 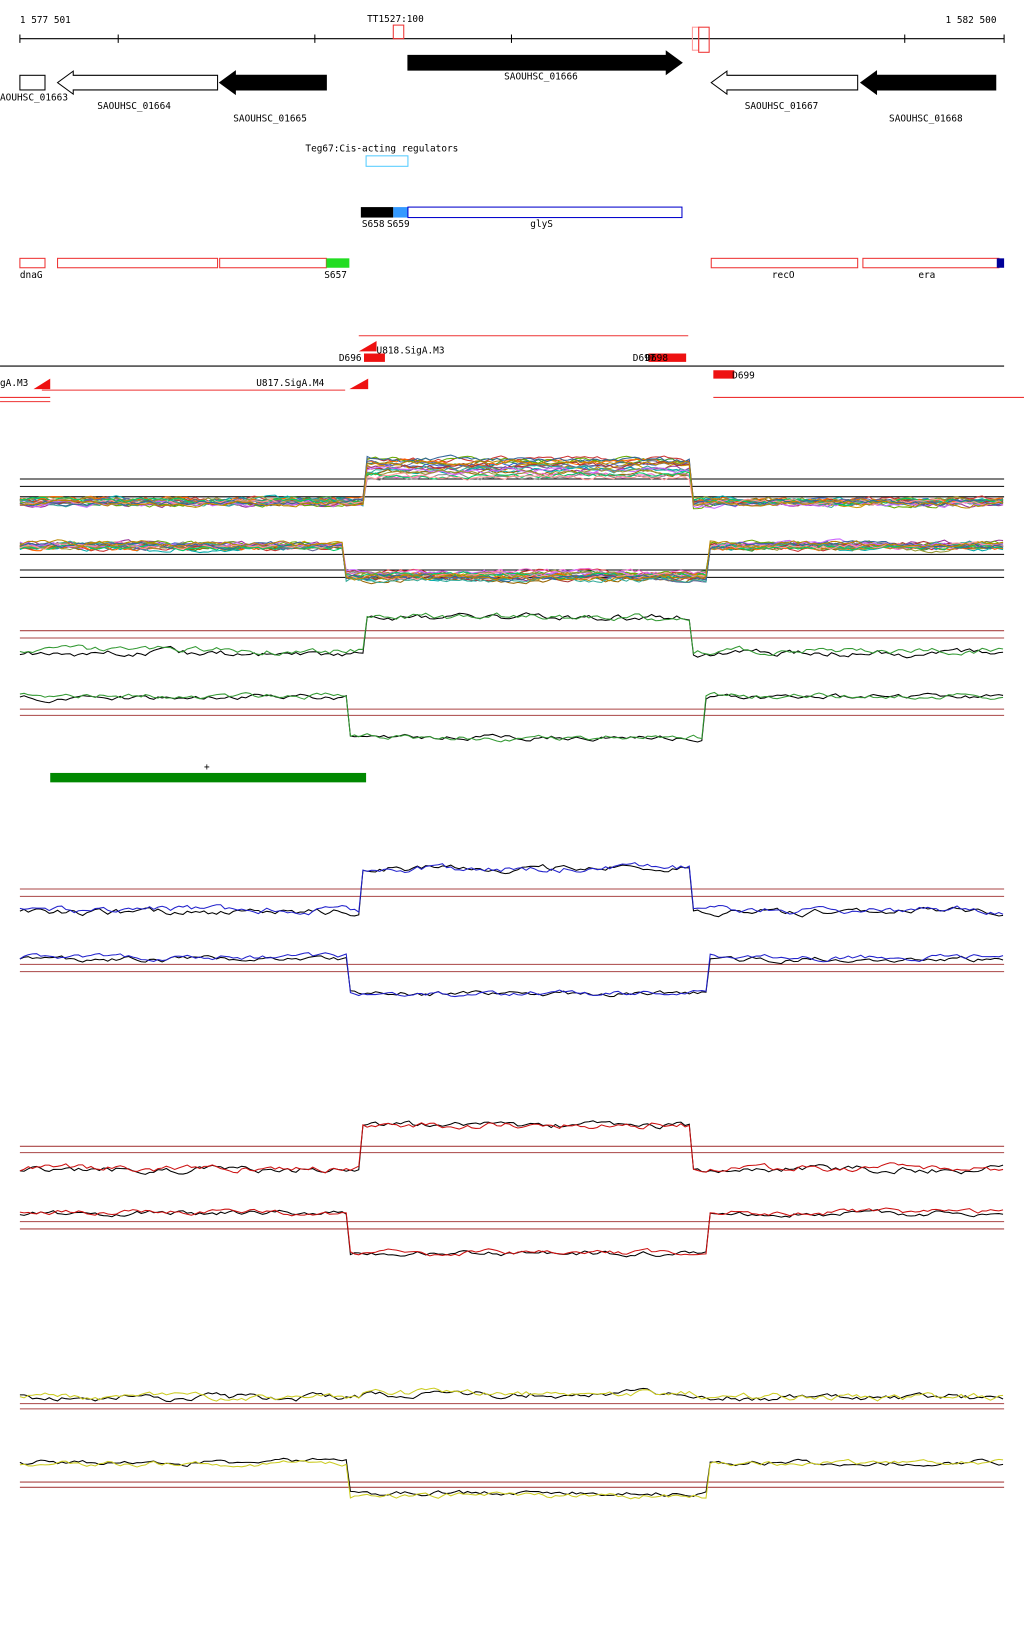 I want to click on operon-label: recO, so click(x=783, y=275).